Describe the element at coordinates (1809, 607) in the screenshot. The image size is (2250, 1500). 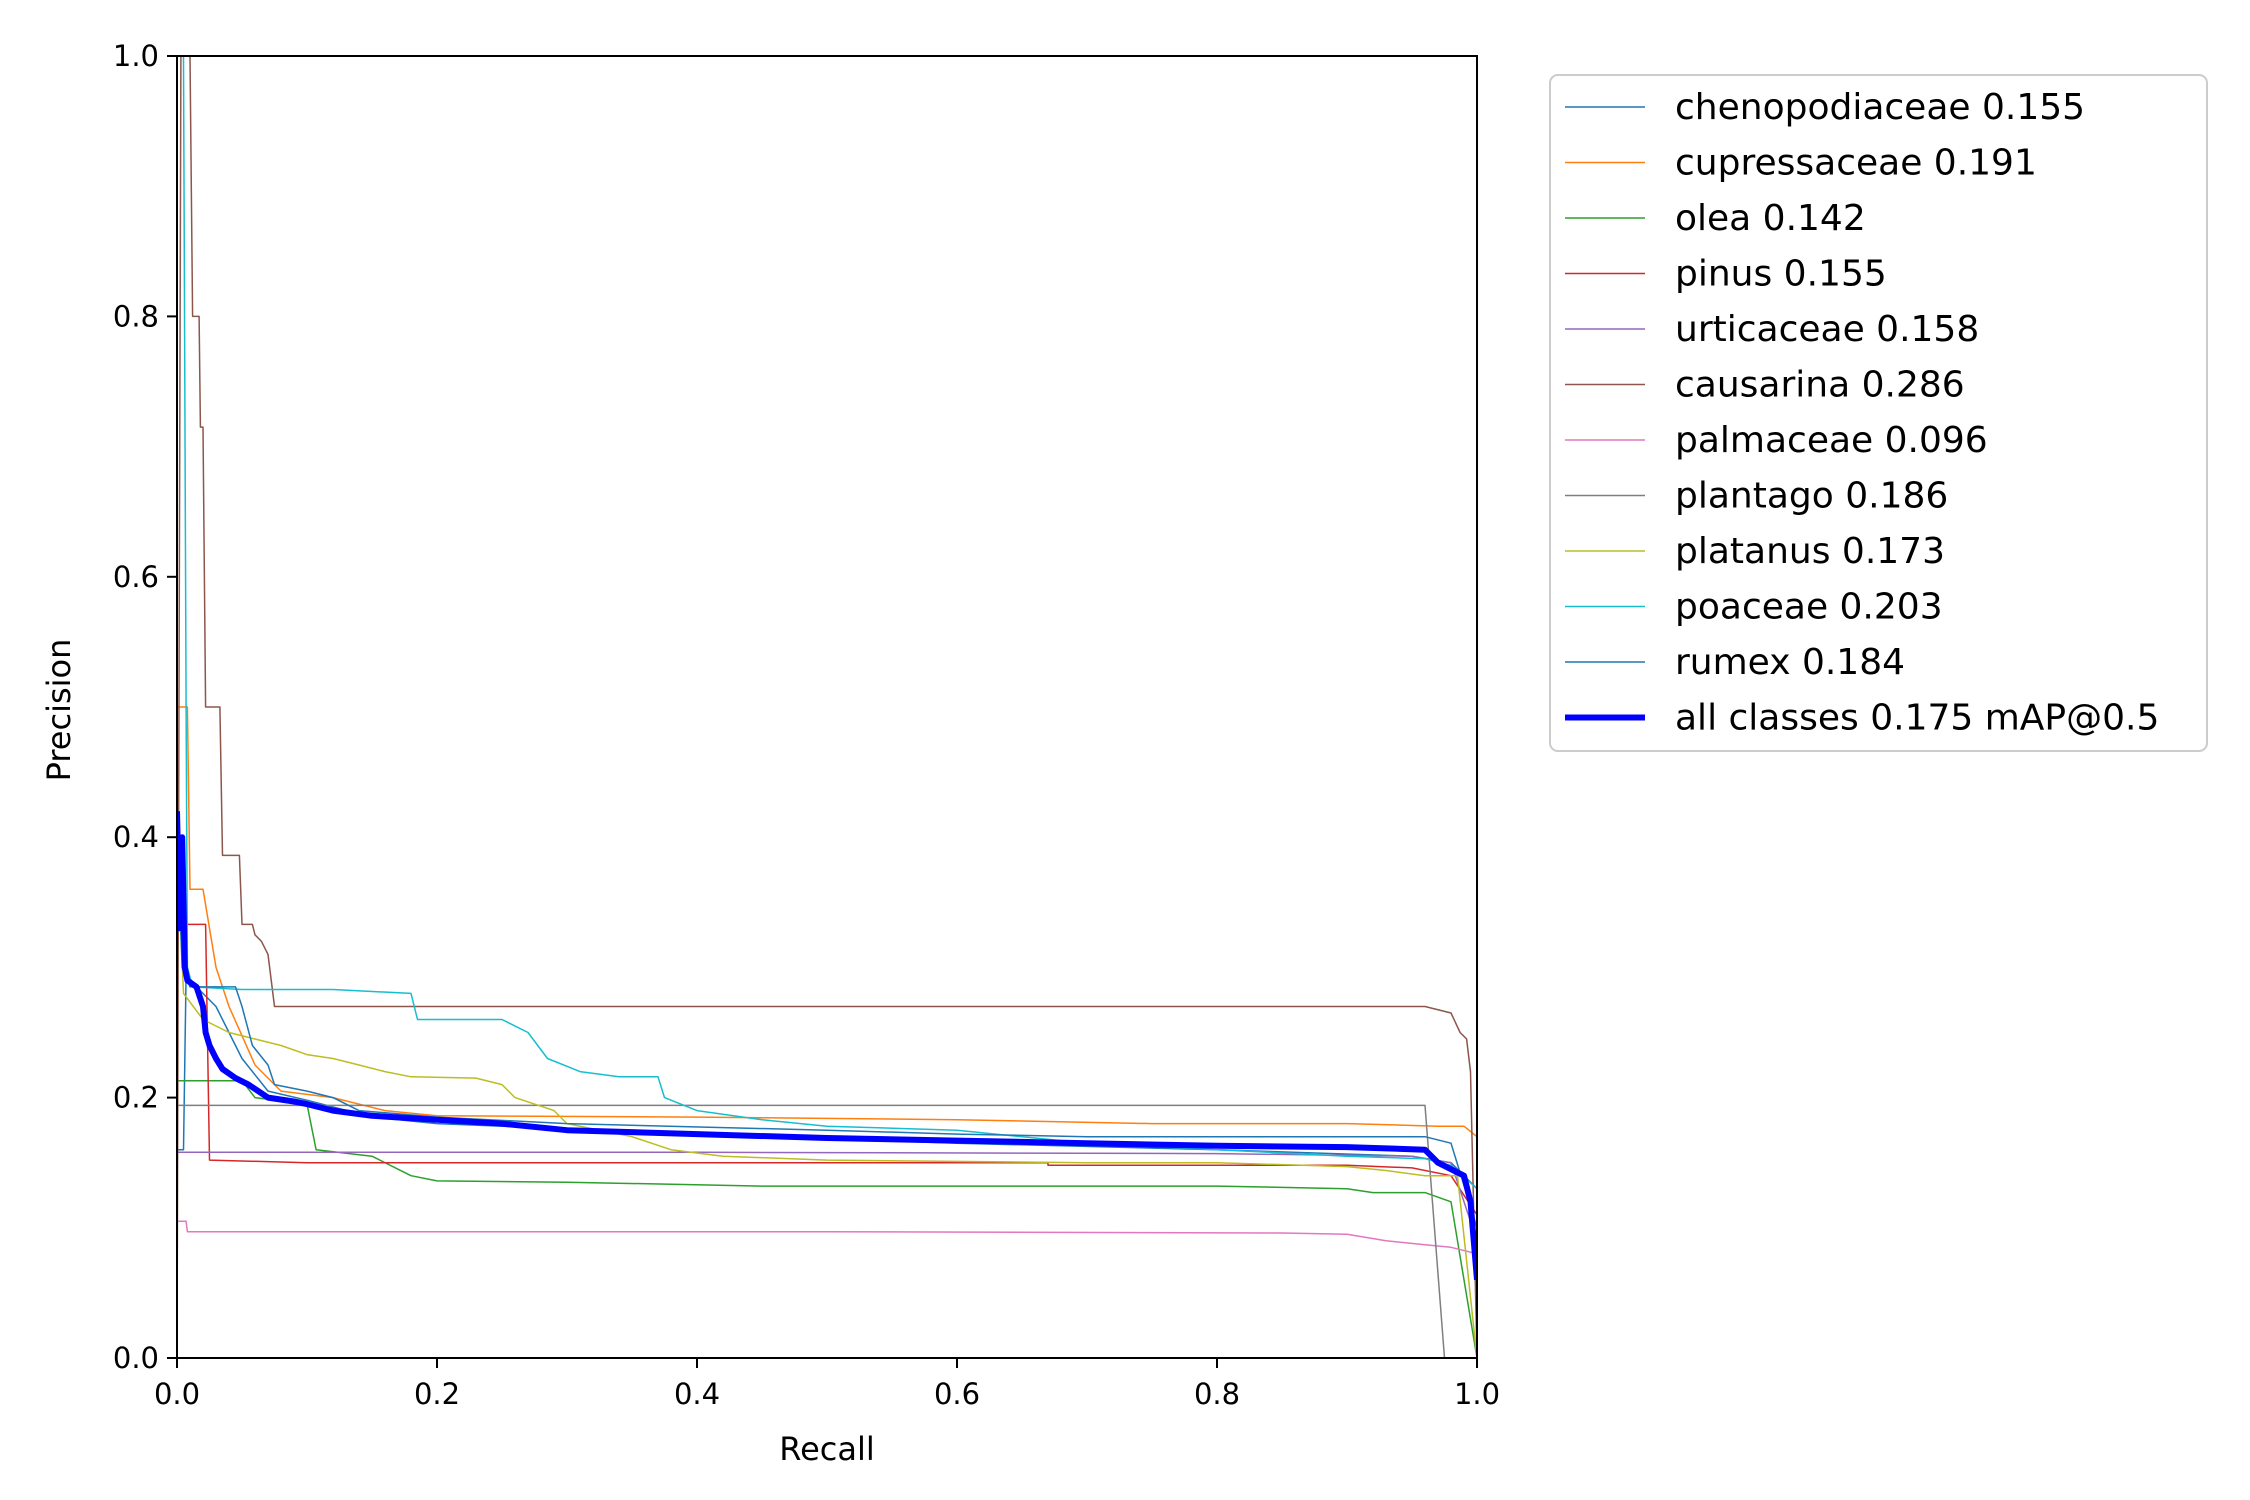
I see `legend-label-9: poaceae 0.203` at that location.